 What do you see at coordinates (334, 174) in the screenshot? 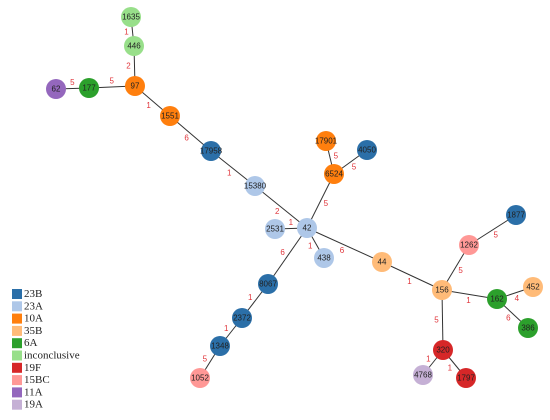
I see `node-label: 6524` at bounding box center [334, 174].